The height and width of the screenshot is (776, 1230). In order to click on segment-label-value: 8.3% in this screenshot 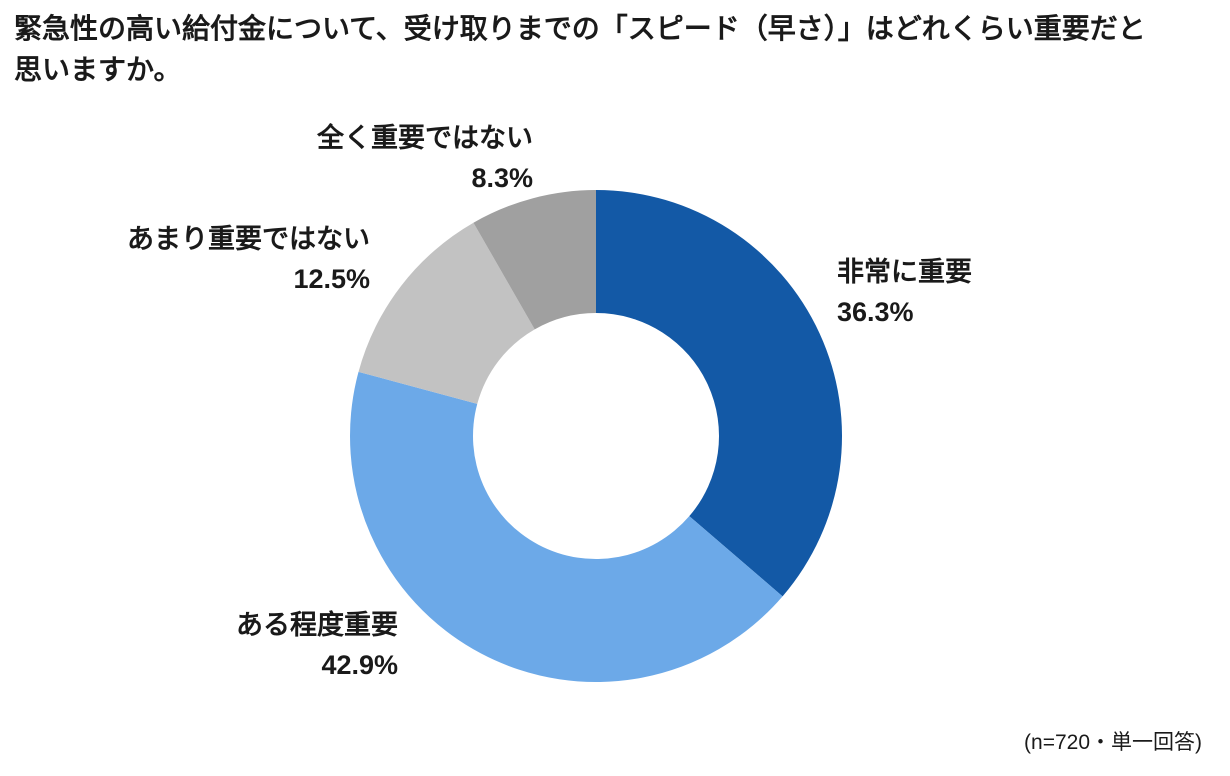, I will do `click(502, 178)`.